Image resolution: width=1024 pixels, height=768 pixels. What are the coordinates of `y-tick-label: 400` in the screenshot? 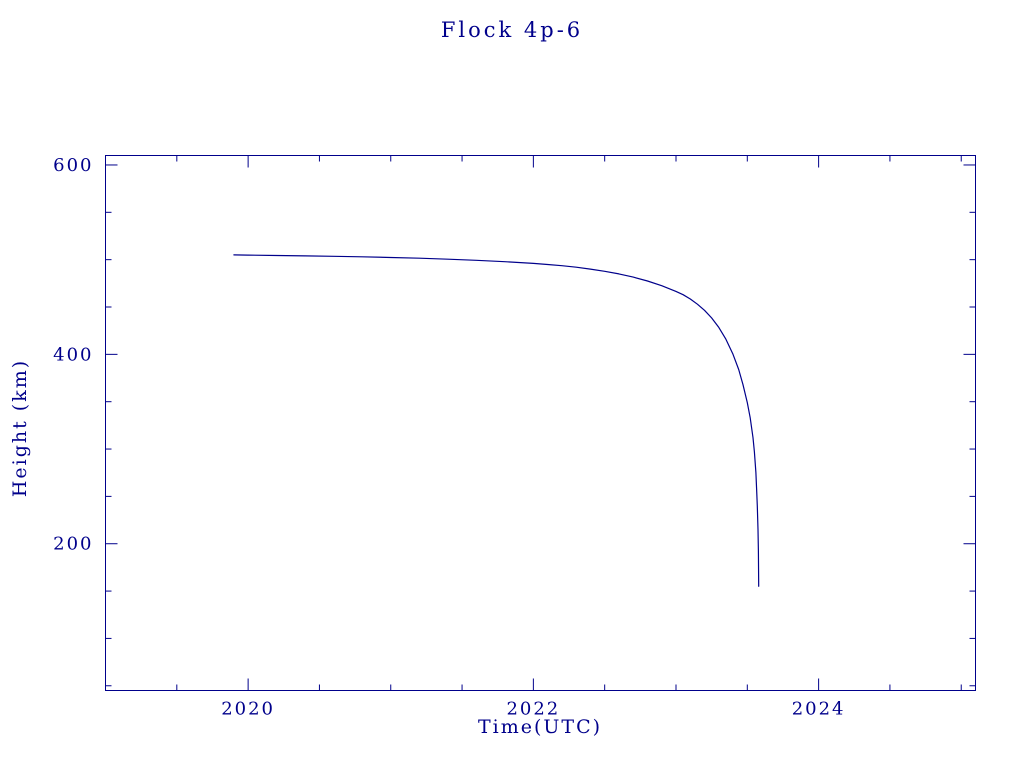 It's located at (73, 354).